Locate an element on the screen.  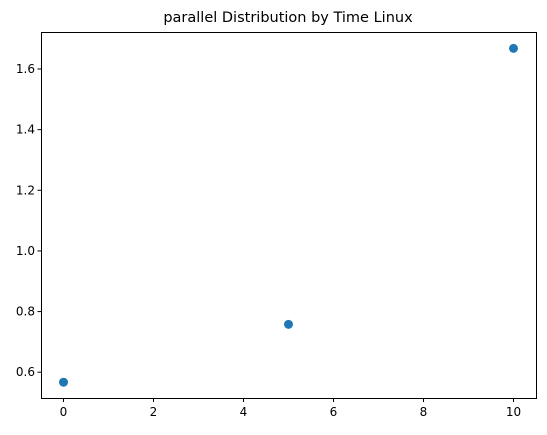
y-tick-label-3: 1.2 is located at coordinates (25, 190).